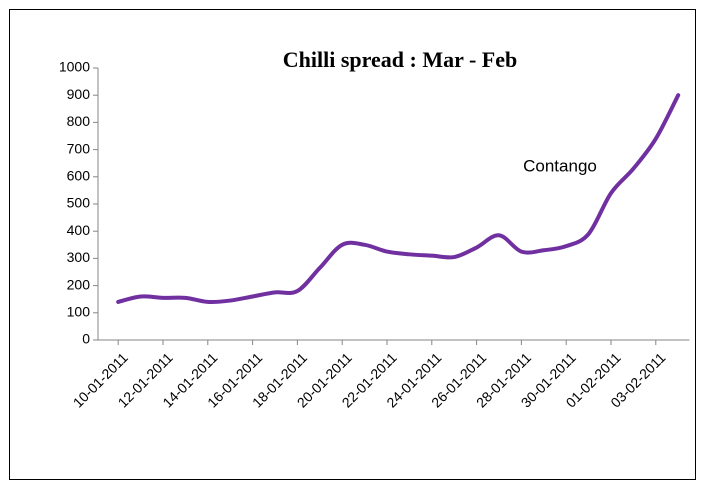 The image size is (701, 483). What do you see at coordinates (79, 176) in the screenshot?
I see `y-tick-label: 600` at bounding box center [79, 176].